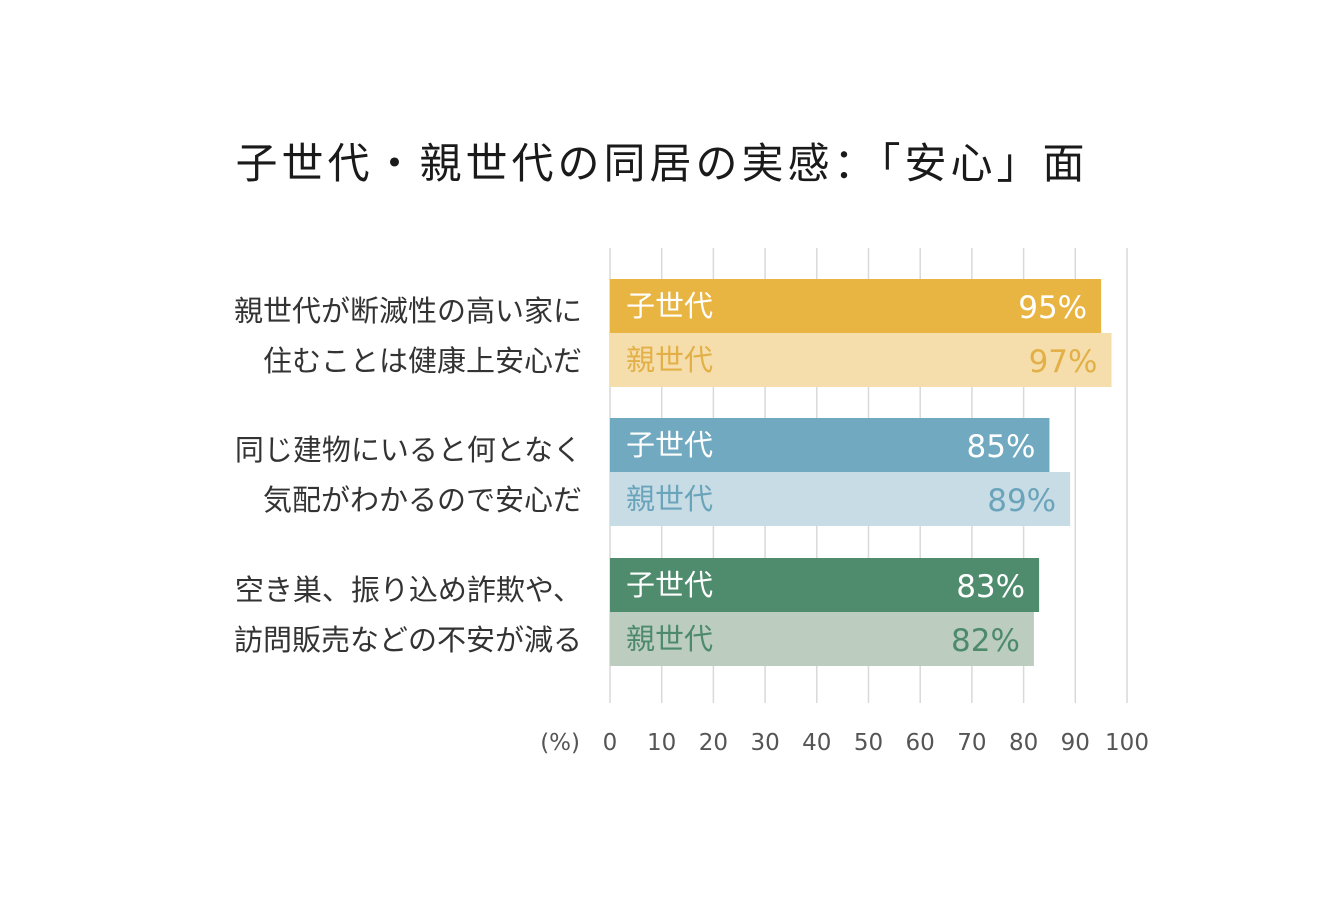 The height and width of the screenshot is (898, 1324). I want to click on bar-value-label: 97%, so click(1063, 362).